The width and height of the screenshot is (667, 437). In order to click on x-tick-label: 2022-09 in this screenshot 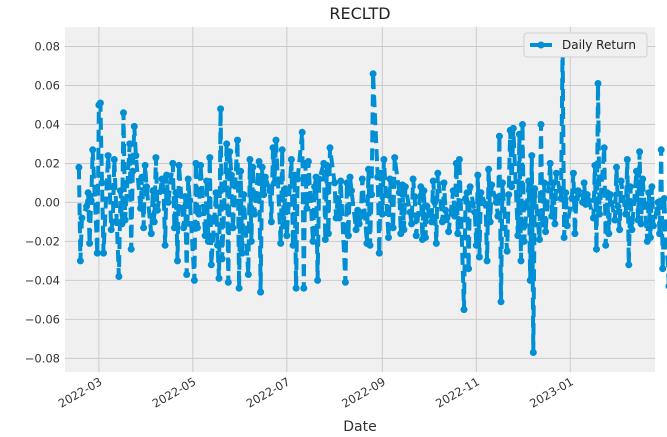, I will do `click(363, 392)`.